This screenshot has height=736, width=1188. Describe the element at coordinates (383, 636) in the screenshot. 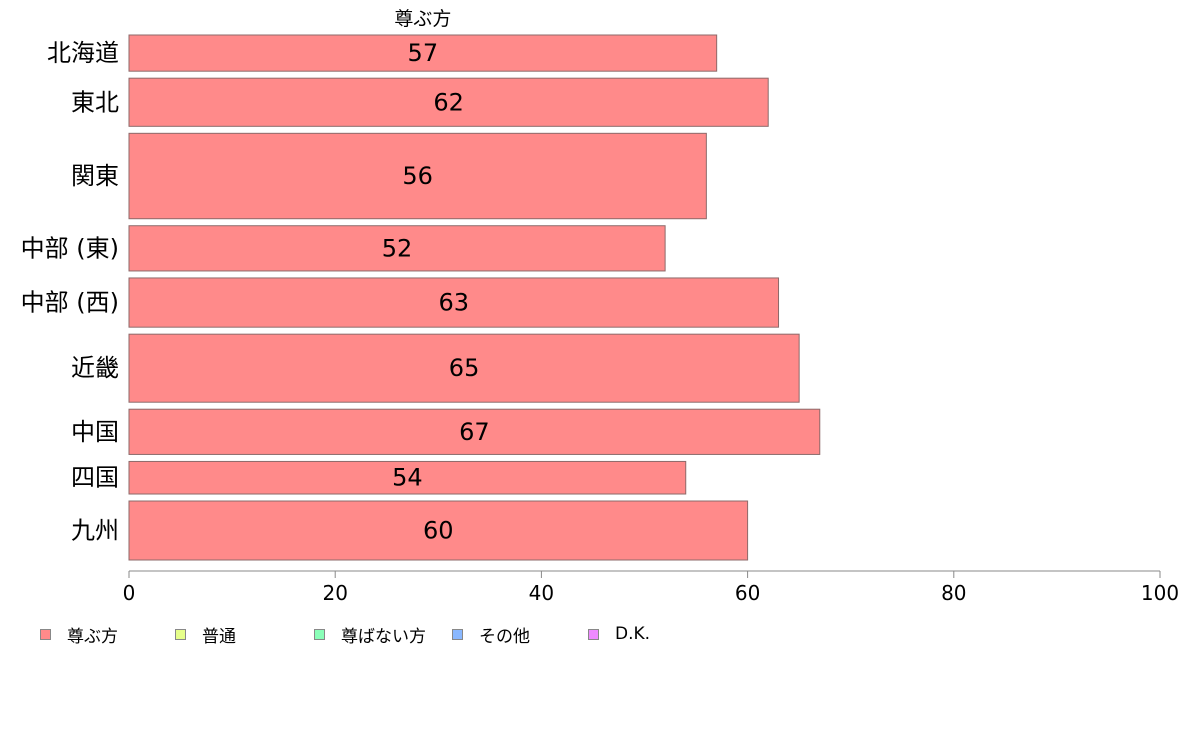

I see `legend-label: 尊ばない方` at that location.